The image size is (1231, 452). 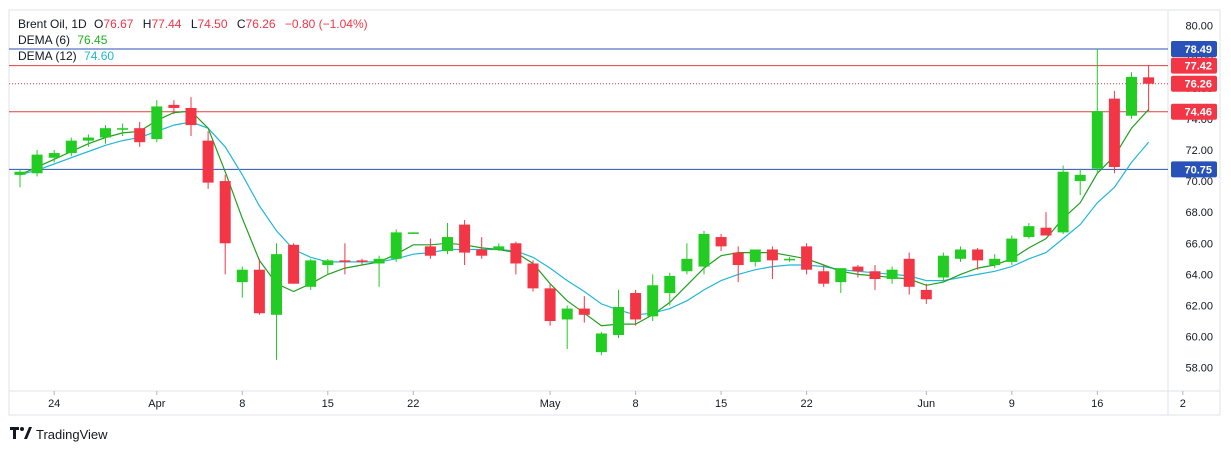 What do you see at coordinates (166, 24) in the screenshot?
I see `high-value: 77.44` at bounding box center [166, 24].